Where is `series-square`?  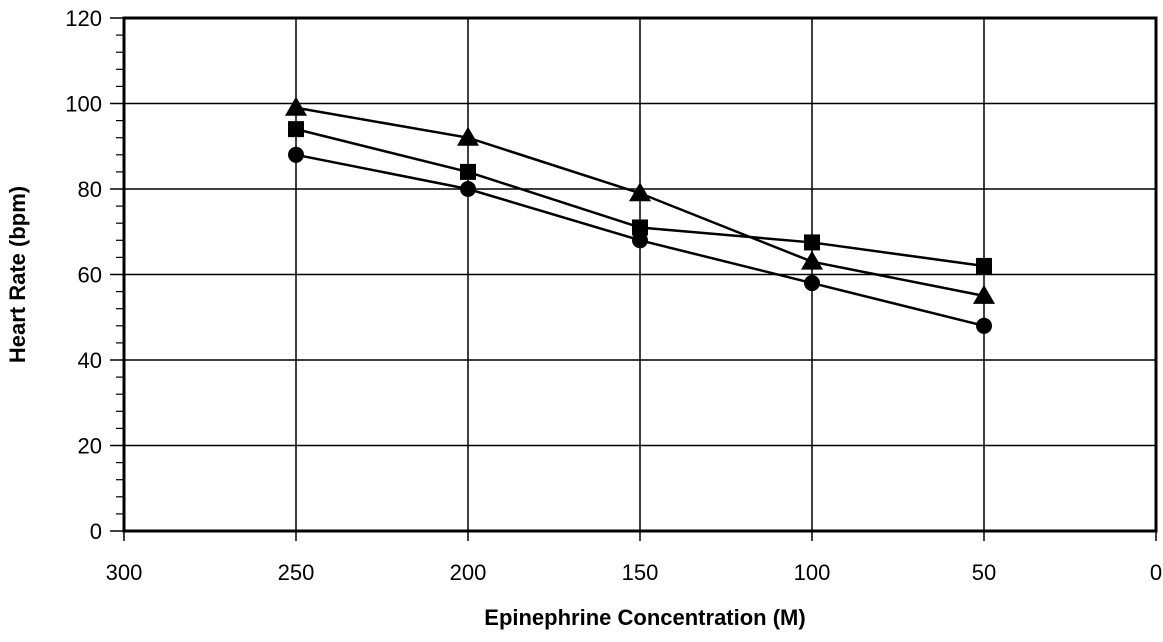
series-square is located at coordinates (640, 197).